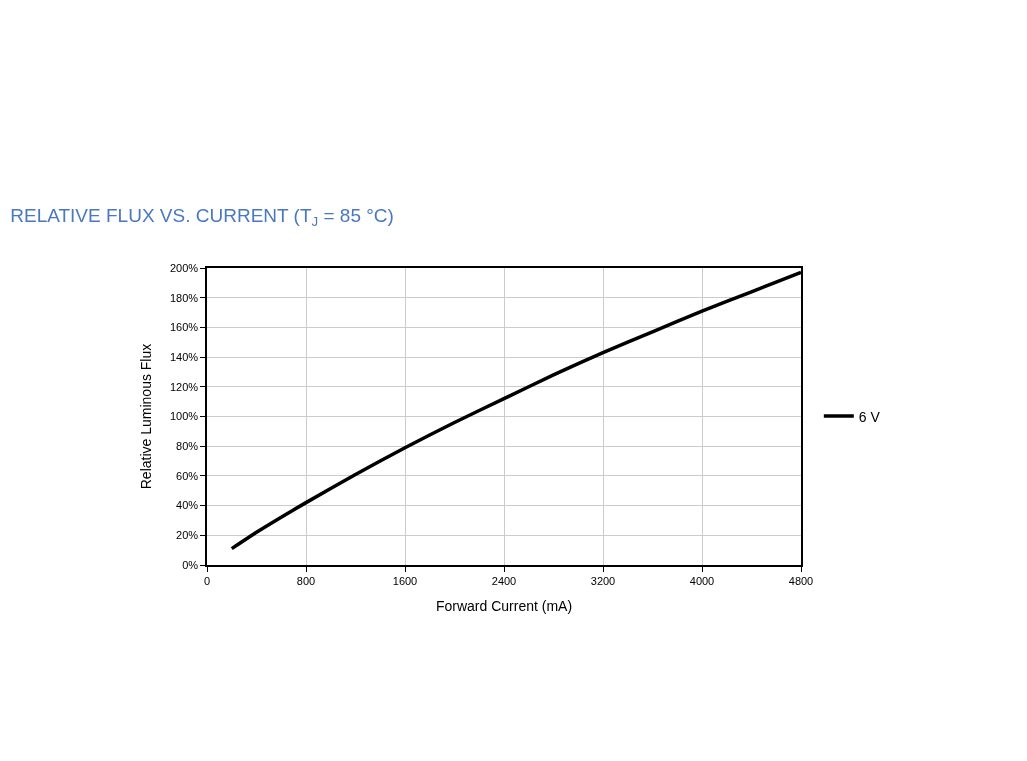 The width and height of the screenshot is (1027, 761). Describe the element at coordinates (202, 216) in the screenshot. I see `chart-title: RELATIVE FLUX VS. CURRENT (T$_{J}$ = 85 °C)` at that location.